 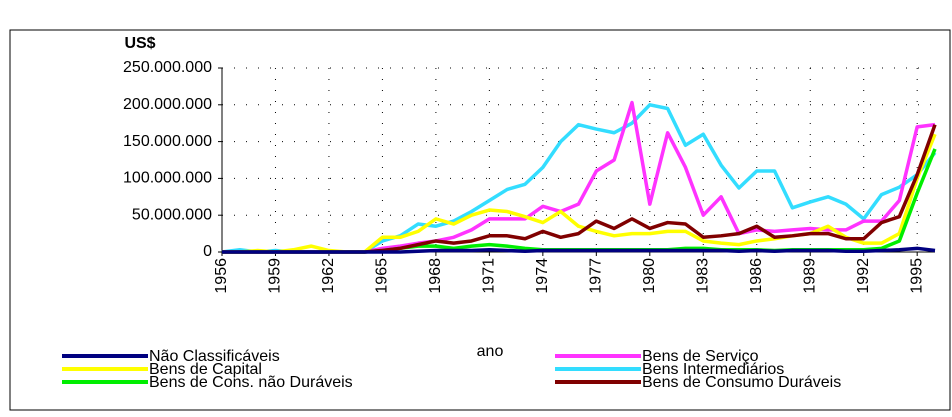 What do you see at coordinates (916, 276) in the screenshot?
I see `x-tick-label: 1995` at bounding box center [916, 276].